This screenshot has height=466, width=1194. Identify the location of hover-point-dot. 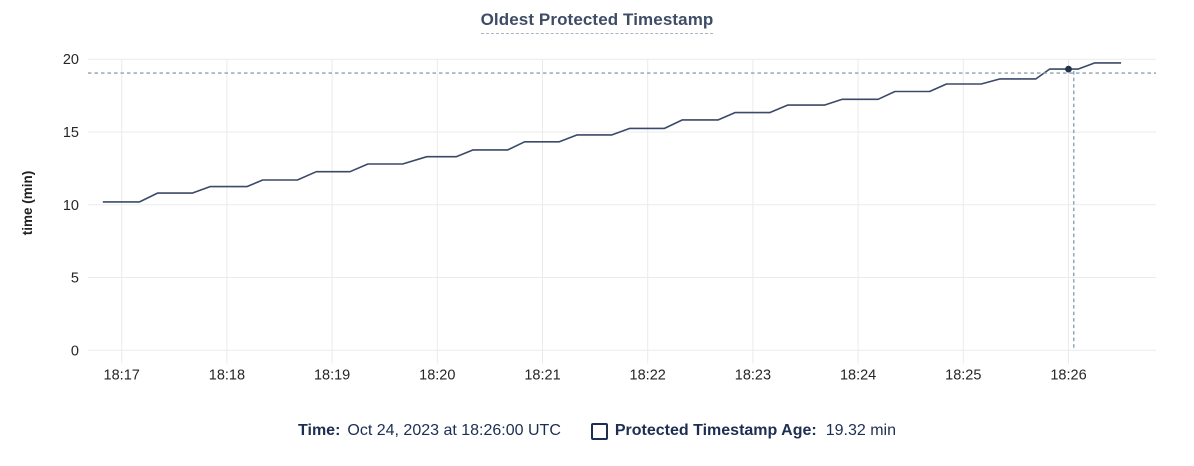
(1068, 69).